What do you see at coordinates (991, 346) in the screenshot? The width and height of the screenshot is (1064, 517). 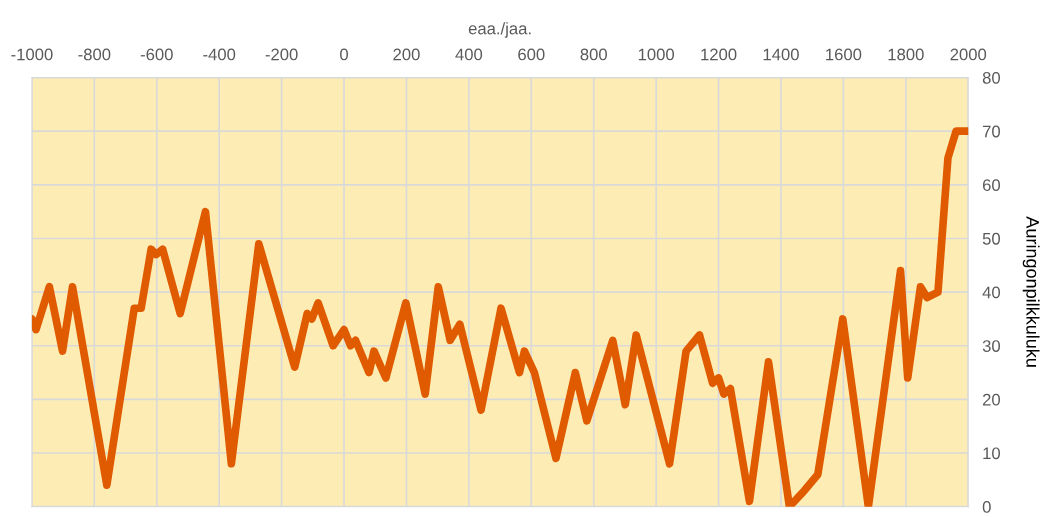 I see `y-tick-label: 30` at bounding box center [991, 346].